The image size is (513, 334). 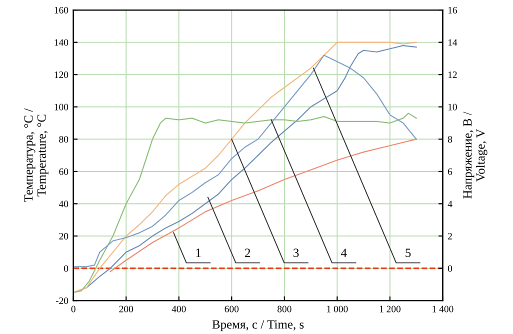 What do you see at coordinates (450, 236) in the screenshot?
I see `y2-tick-label: 2` at bounding box center [450, 236].